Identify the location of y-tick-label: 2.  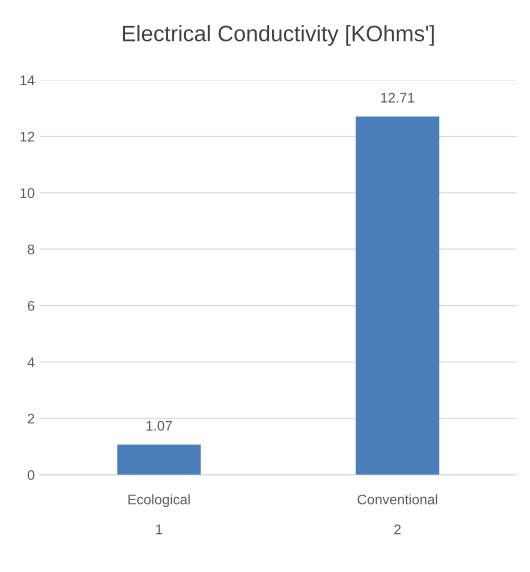
(31, 419).